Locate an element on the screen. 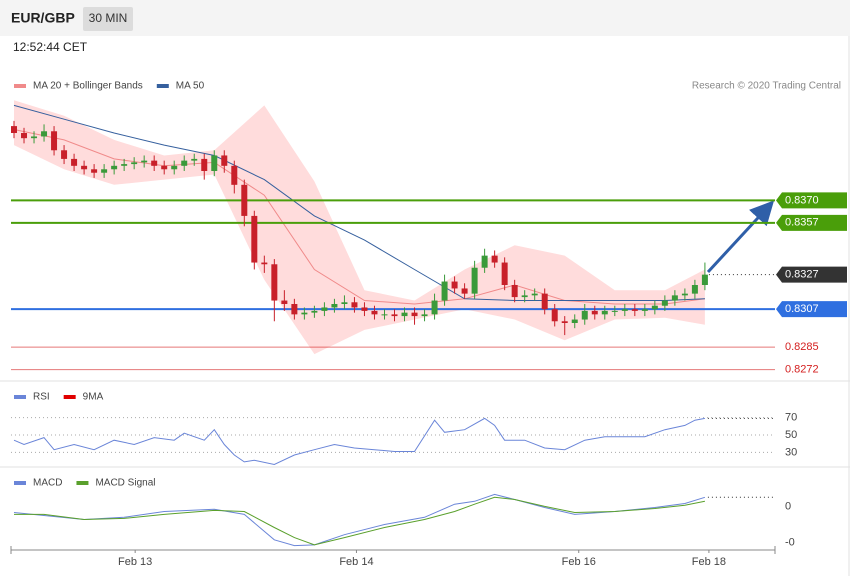 The image size is (850, 576). y-tick-label: -0 is located at coordinates (790, 543).